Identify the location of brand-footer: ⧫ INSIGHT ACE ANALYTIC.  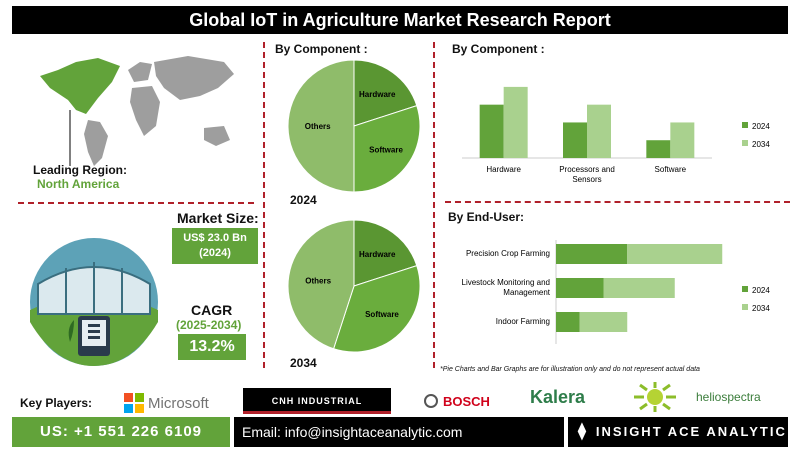
(678, 432).